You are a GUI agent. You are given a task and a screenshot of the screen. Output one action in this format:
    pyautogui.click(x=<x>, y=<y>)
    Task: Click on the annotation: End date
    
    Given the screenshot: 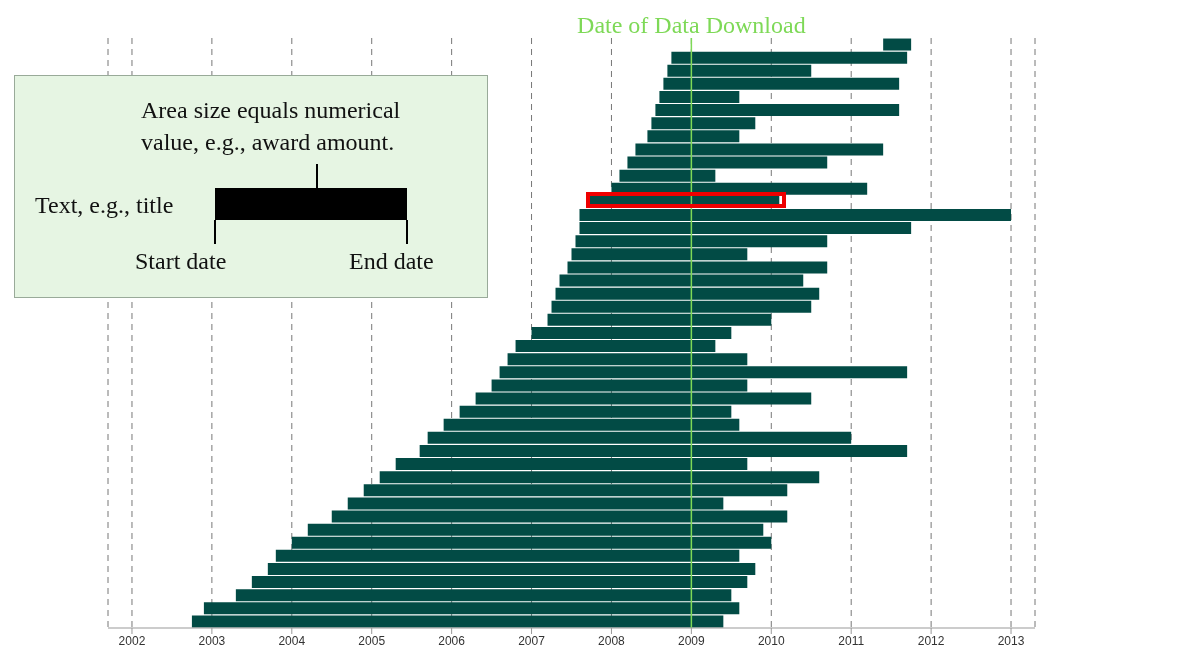 What is the action you would take?
    pyautogui.click(x=391, y=261)
    